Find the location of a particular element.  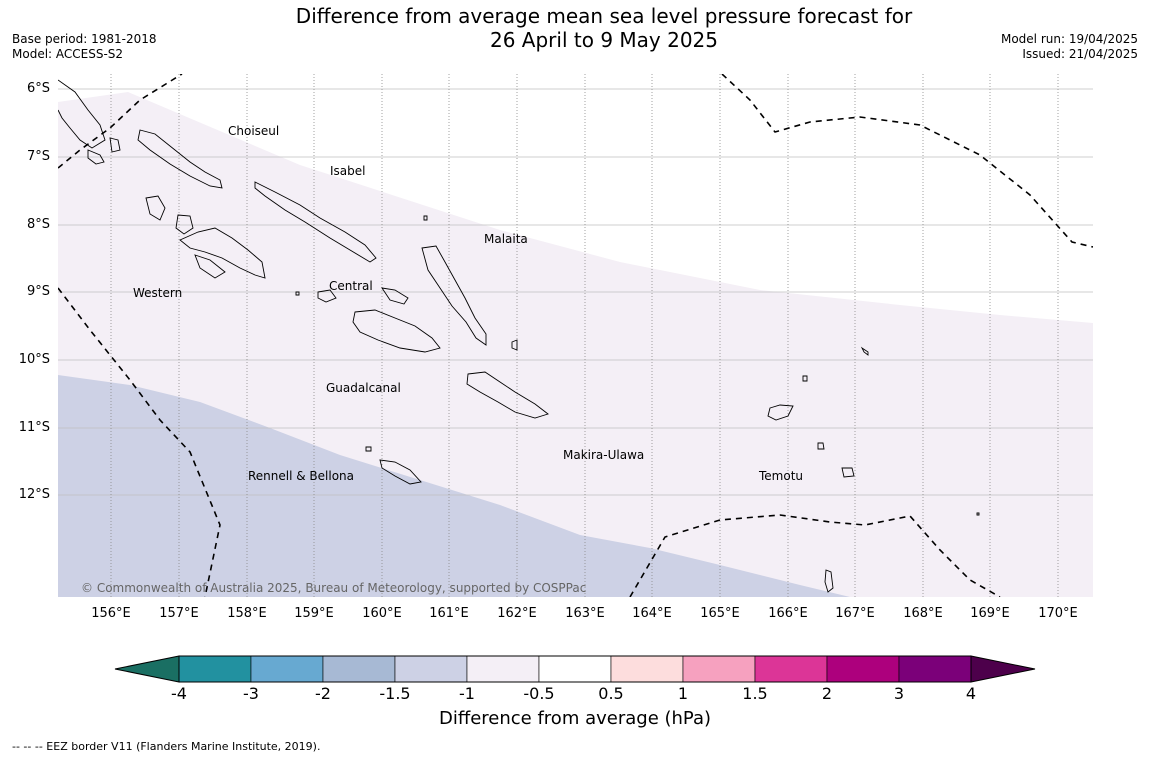

vella-lavella-coast is located at coordinates (155, 208).